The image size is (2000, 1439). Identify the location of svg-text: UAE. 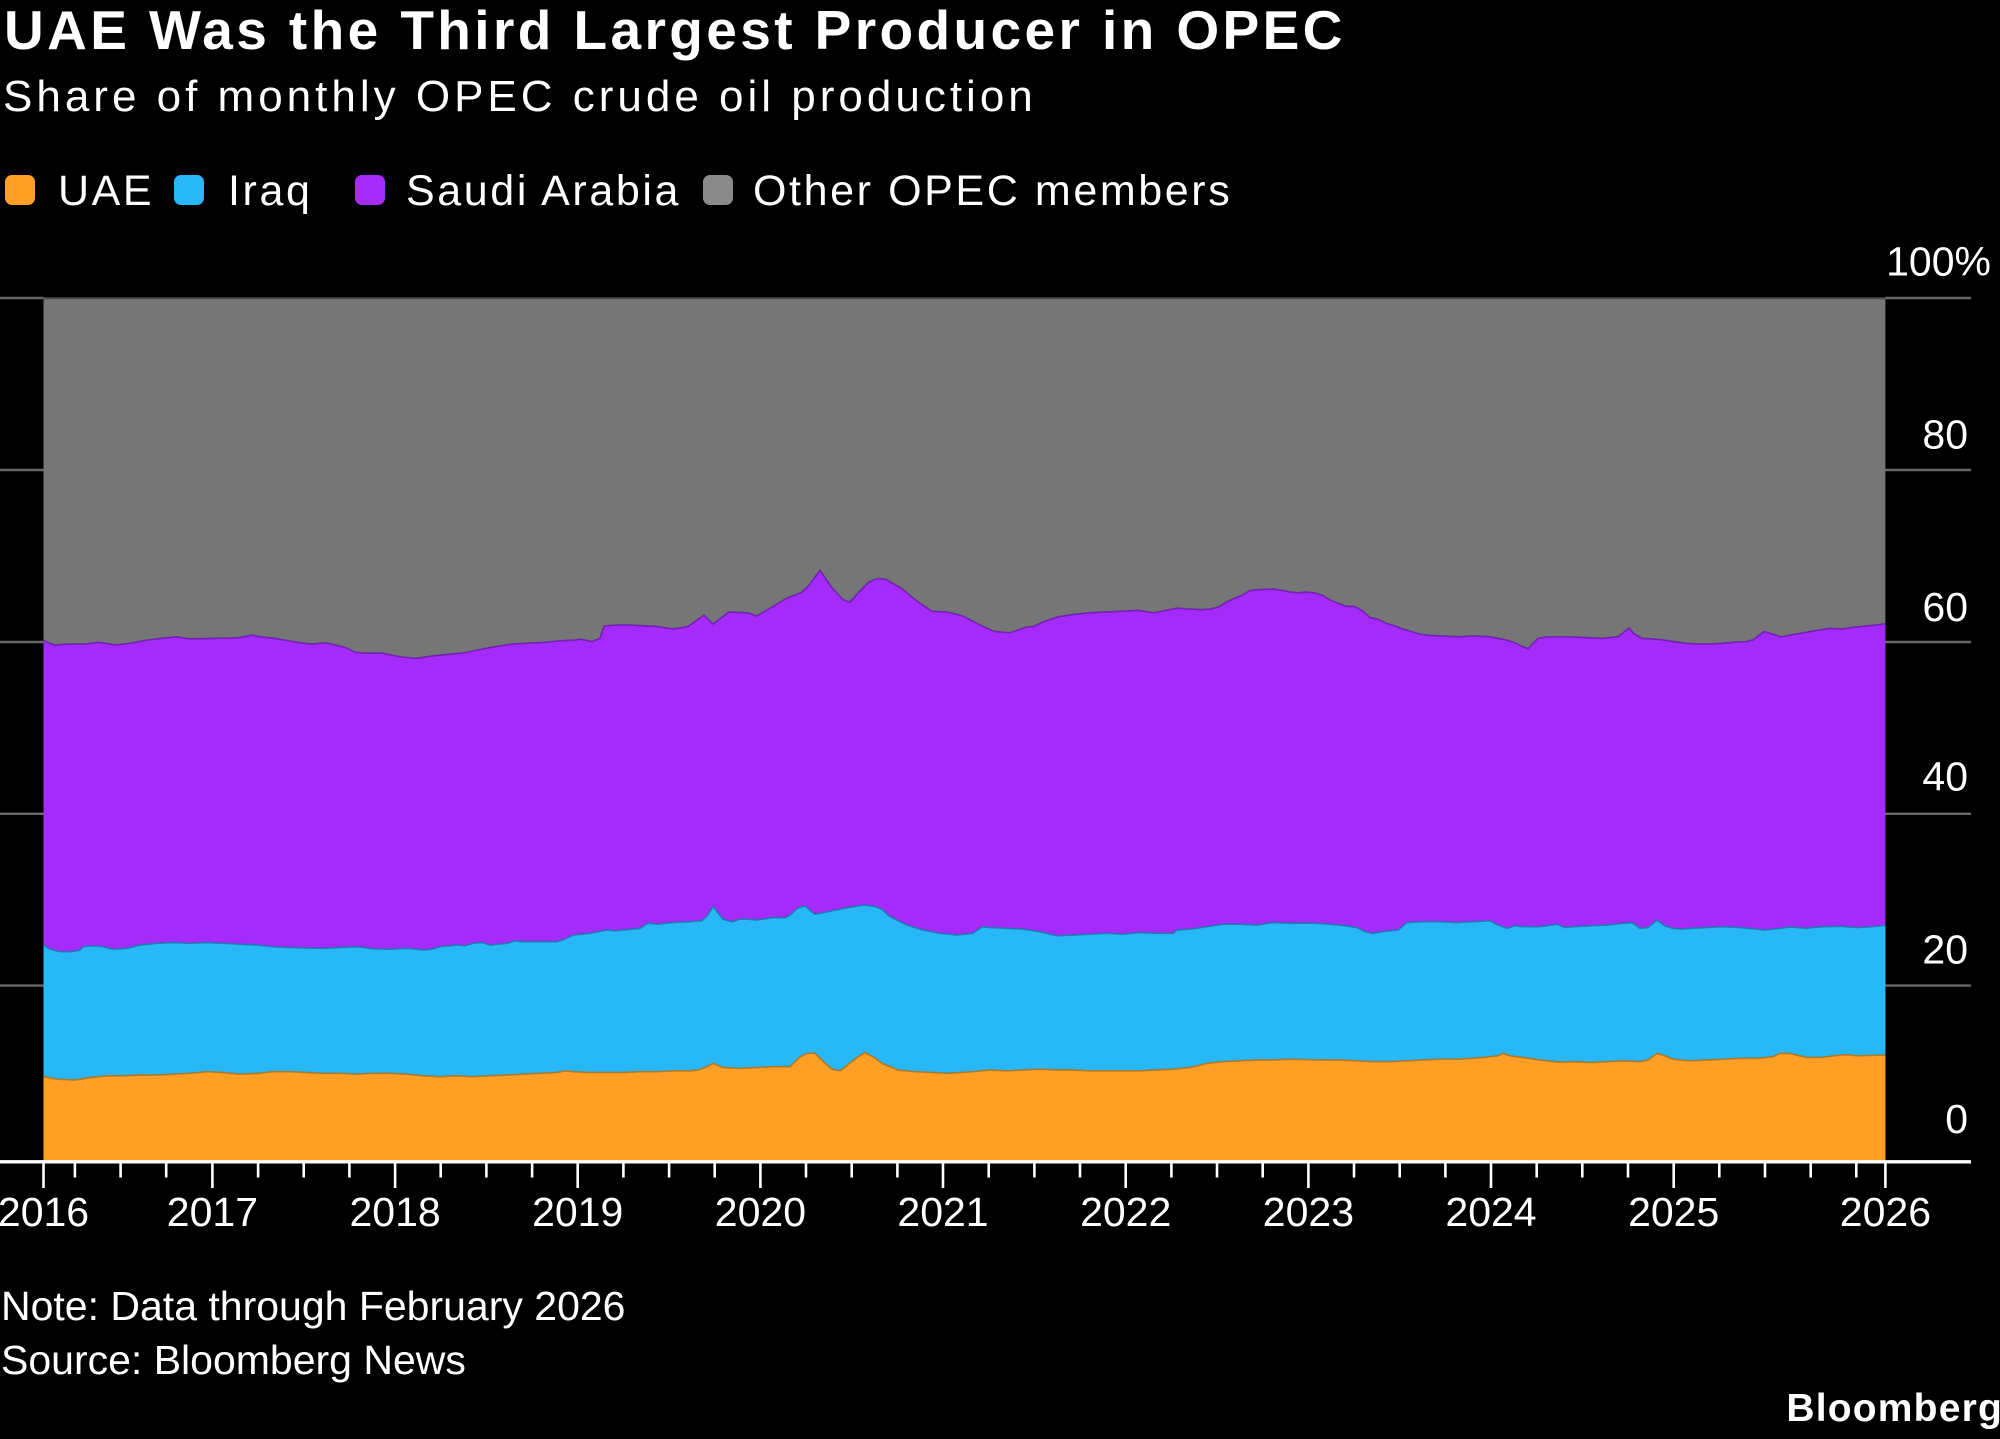
(106, 191).